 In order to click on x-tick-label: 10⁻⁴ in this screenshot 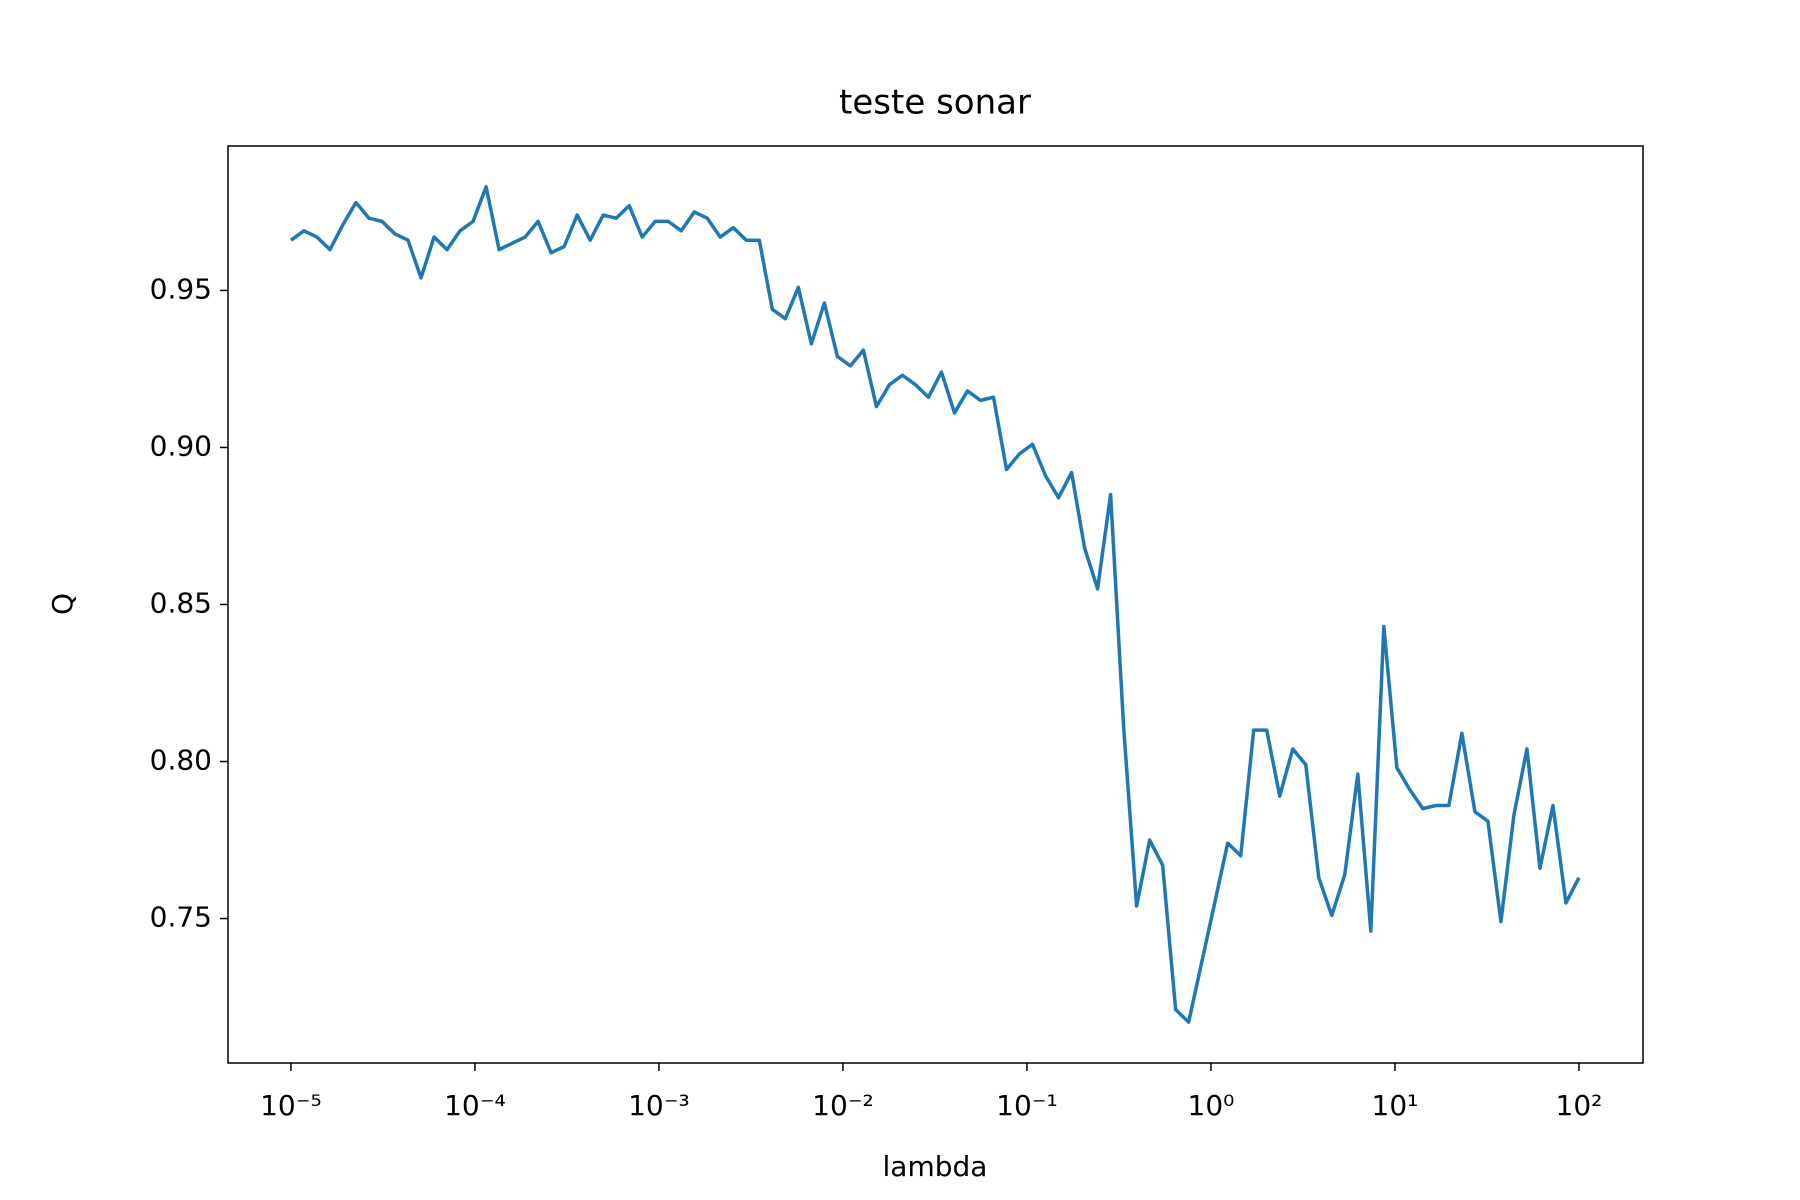, I will do `click(475, 1105)`.